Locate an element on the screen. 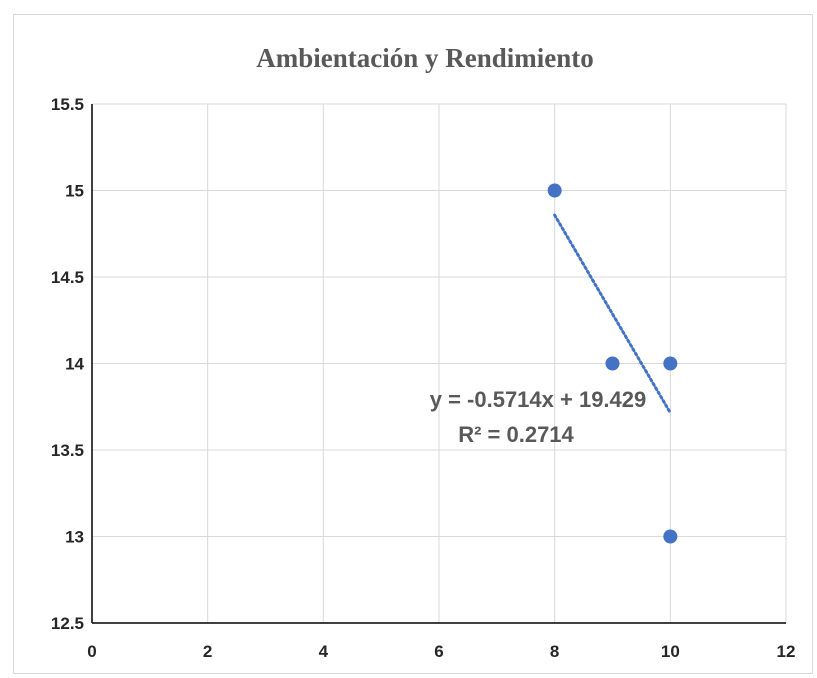 This screenshot has height=678, width=817. trendline-r-squared: R² = 0.2714 is located at coordinates (516, 434).